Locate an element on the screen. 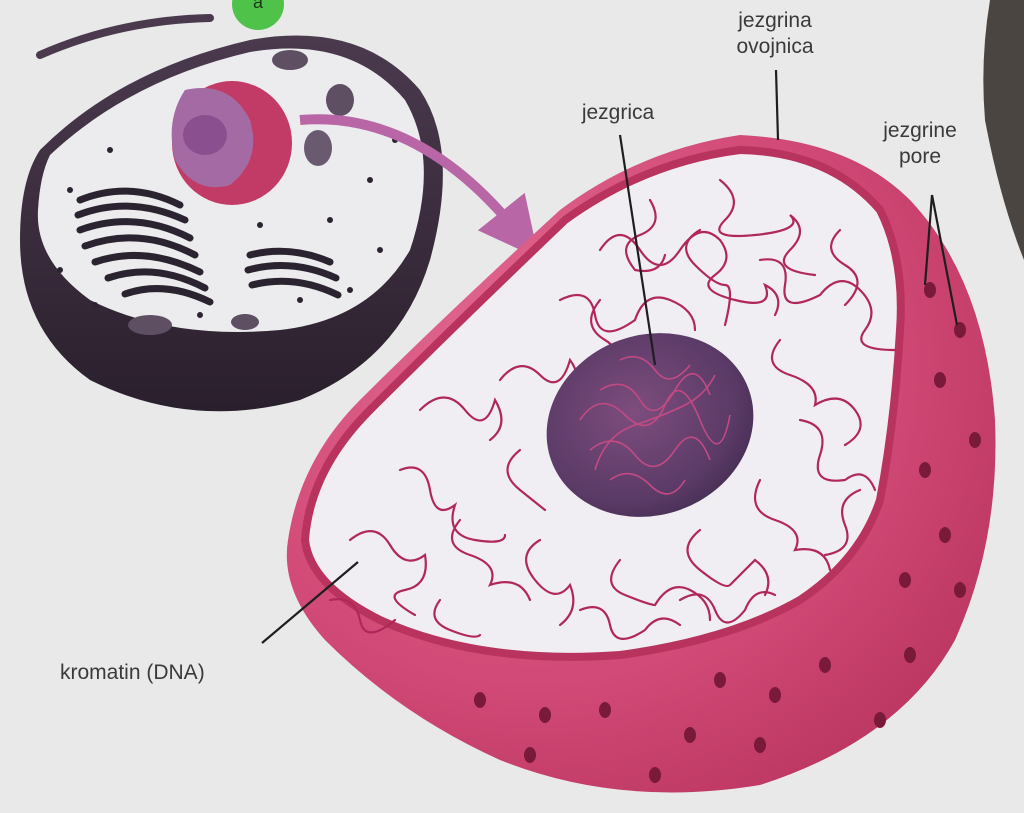  label-nuclear-pores-line1: jezgrine is located at coordinates (920, 130).